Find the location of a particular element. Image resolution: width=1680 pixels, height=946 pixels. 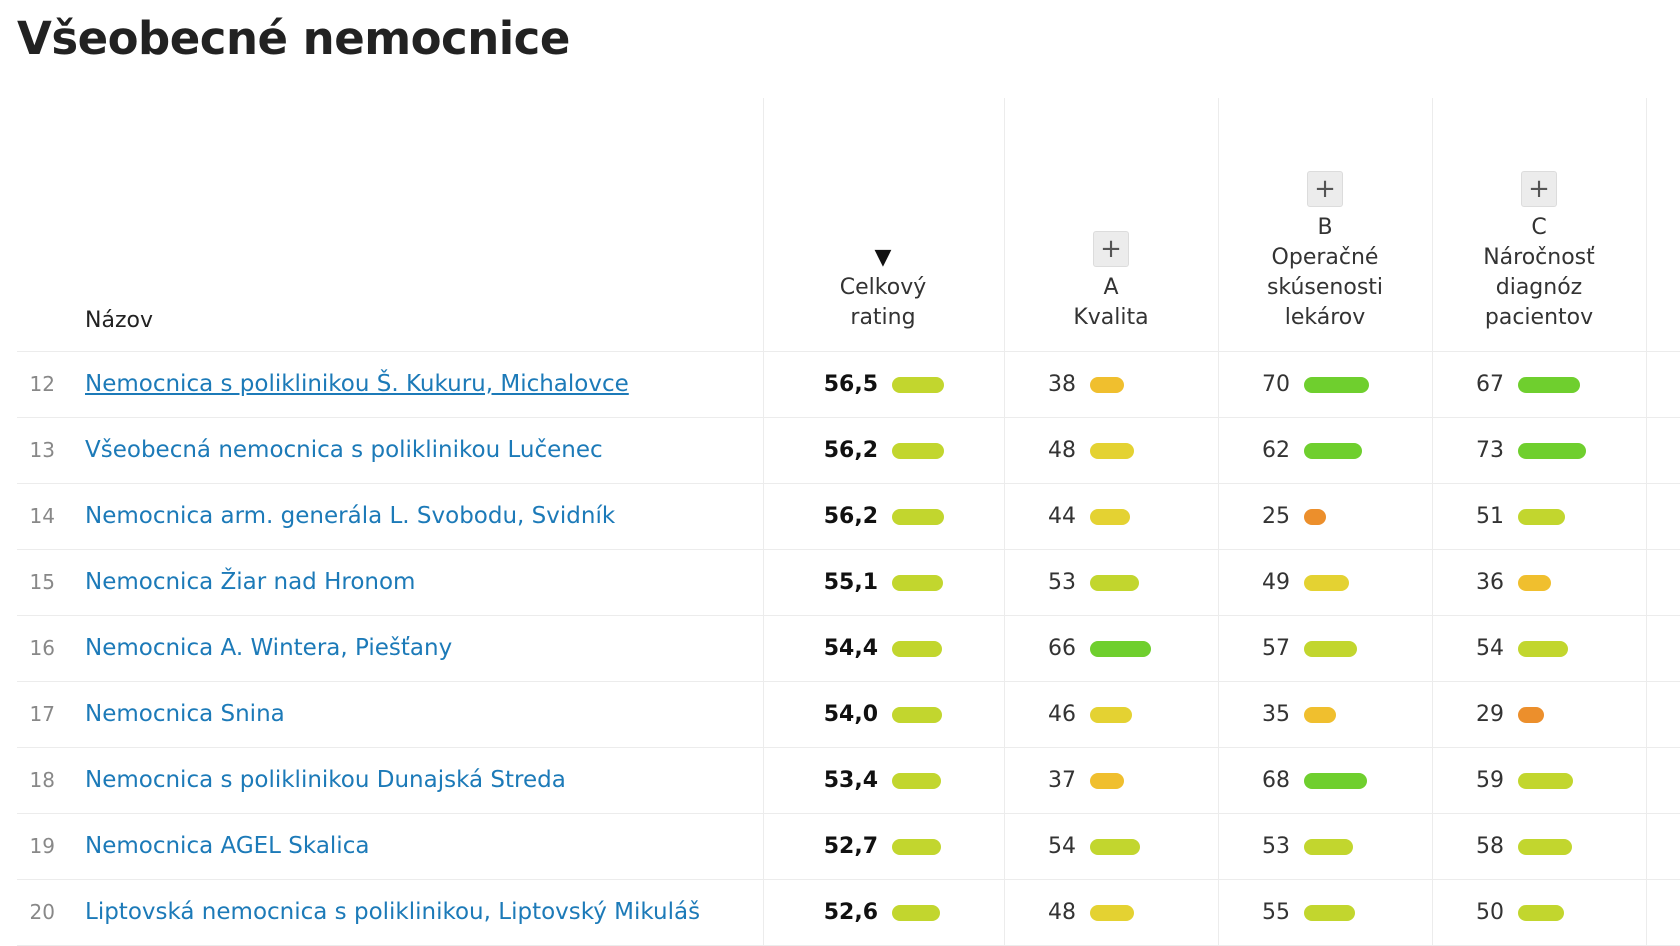

hospital-name-link: Nemocnica AGEL Skalica is located at coordinates (227, 846).